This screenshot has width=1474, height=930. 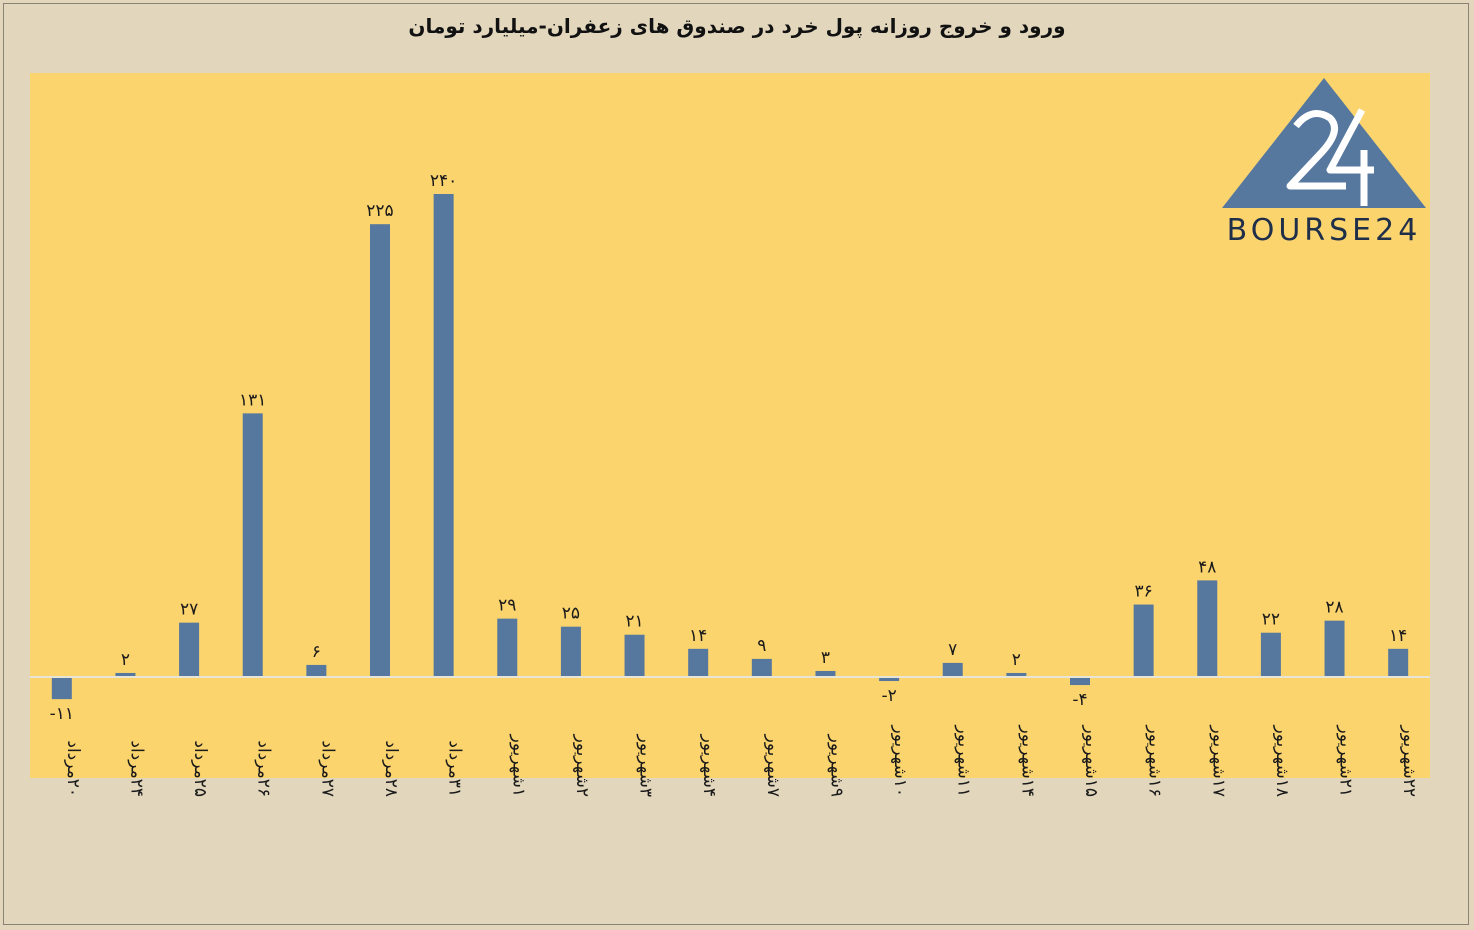 I want to click on category-tick-label: ۳شهریور, so click(x=646, y=765).